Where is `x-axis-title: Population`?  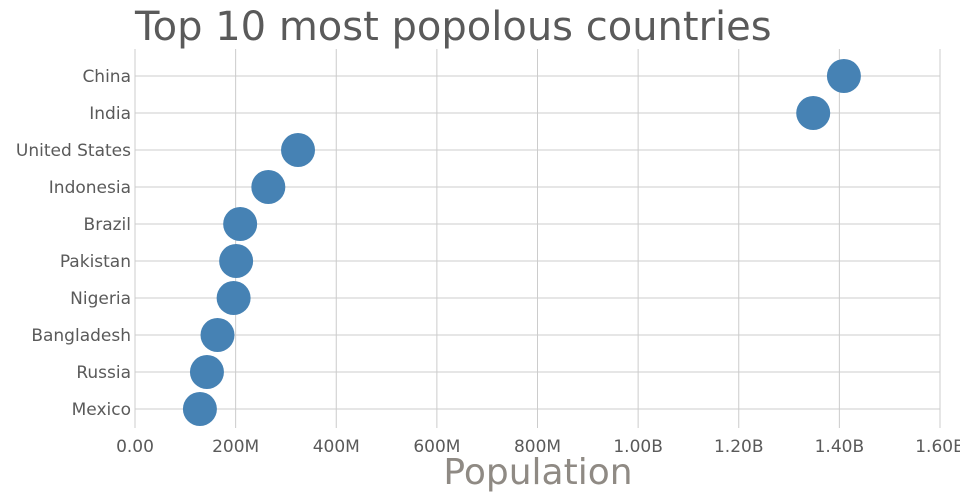 x-axis-title: Population is located at coordinates (537, 472).